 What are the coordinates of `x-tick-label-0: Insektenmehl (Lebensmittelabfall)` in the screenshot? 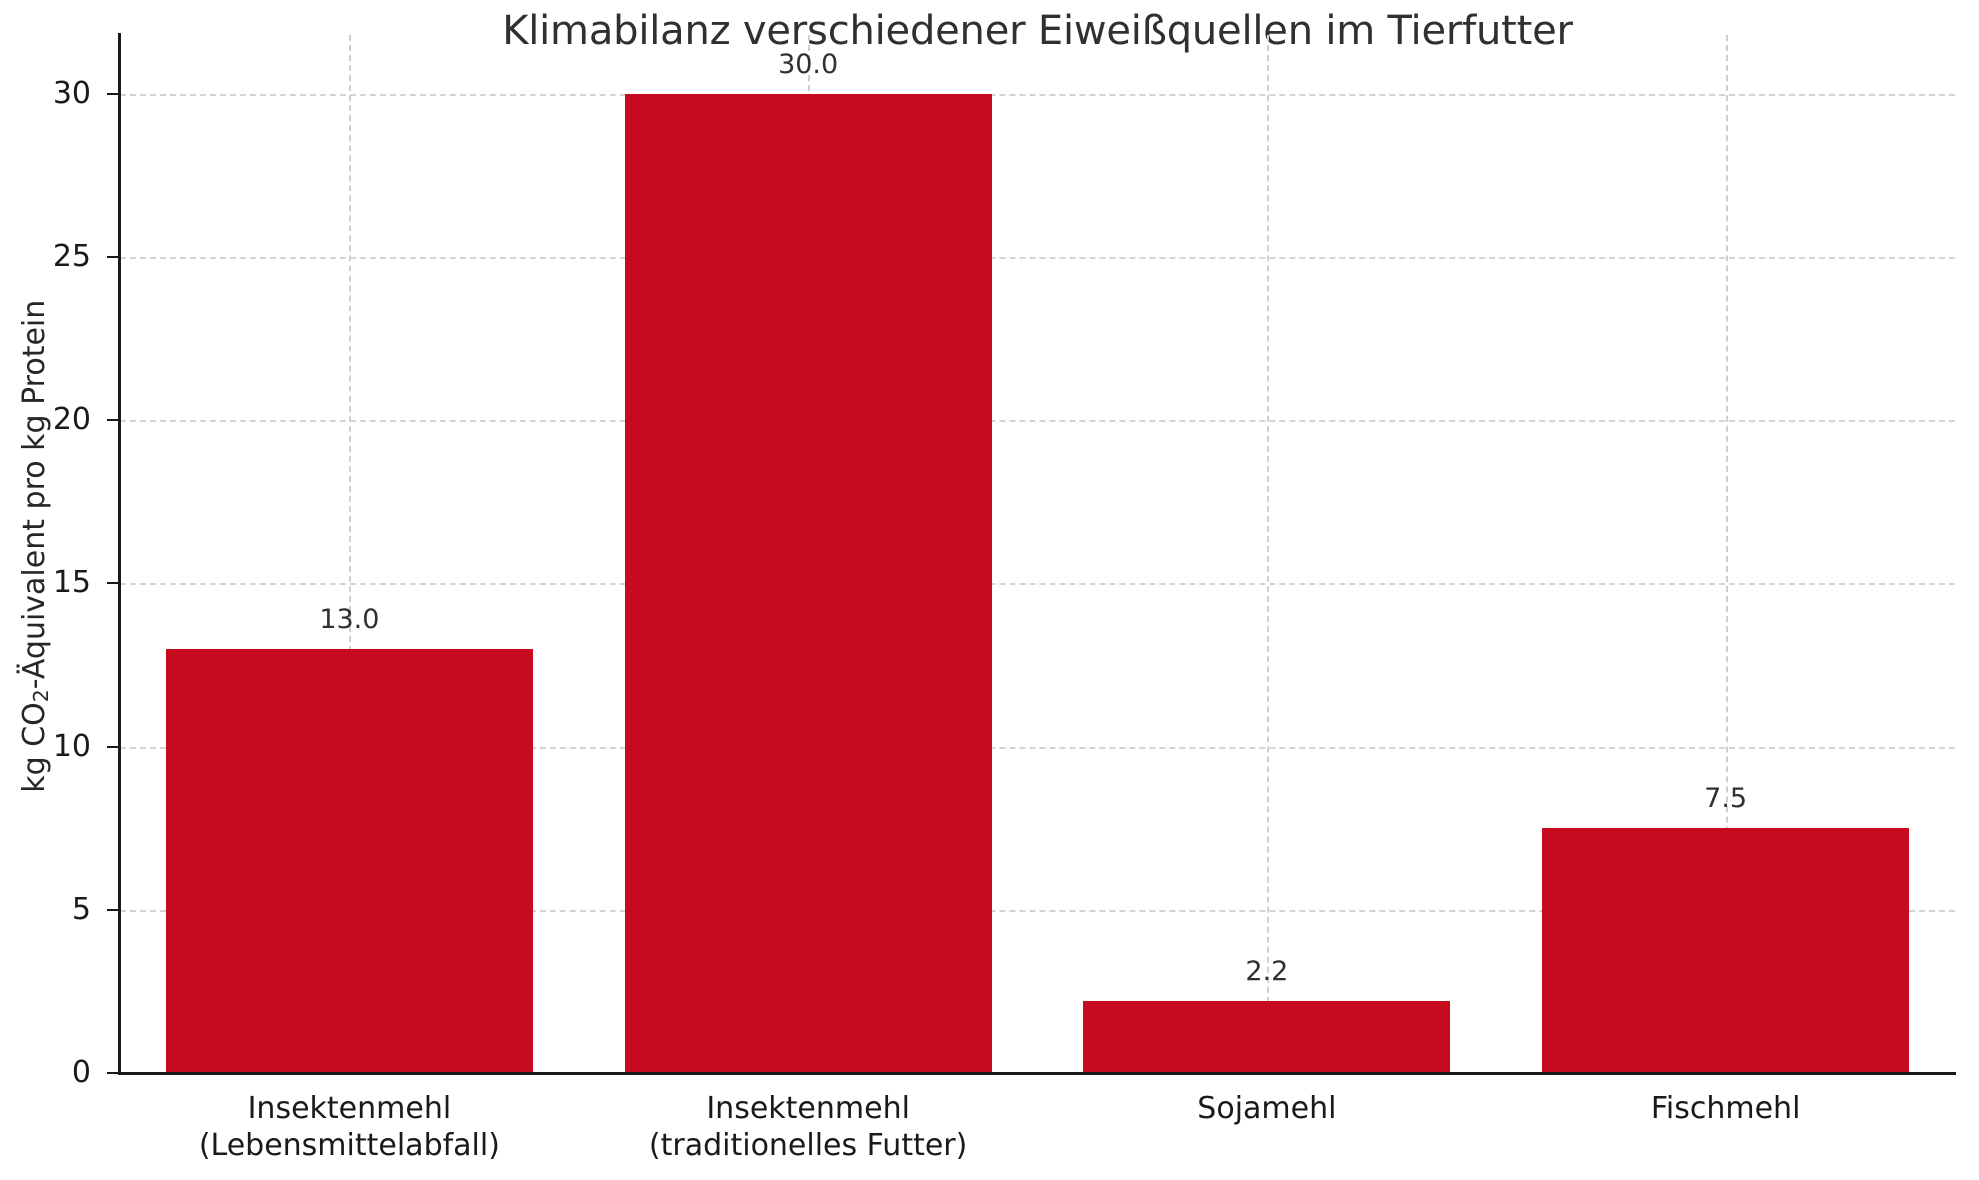 It's located at (349, 1127).